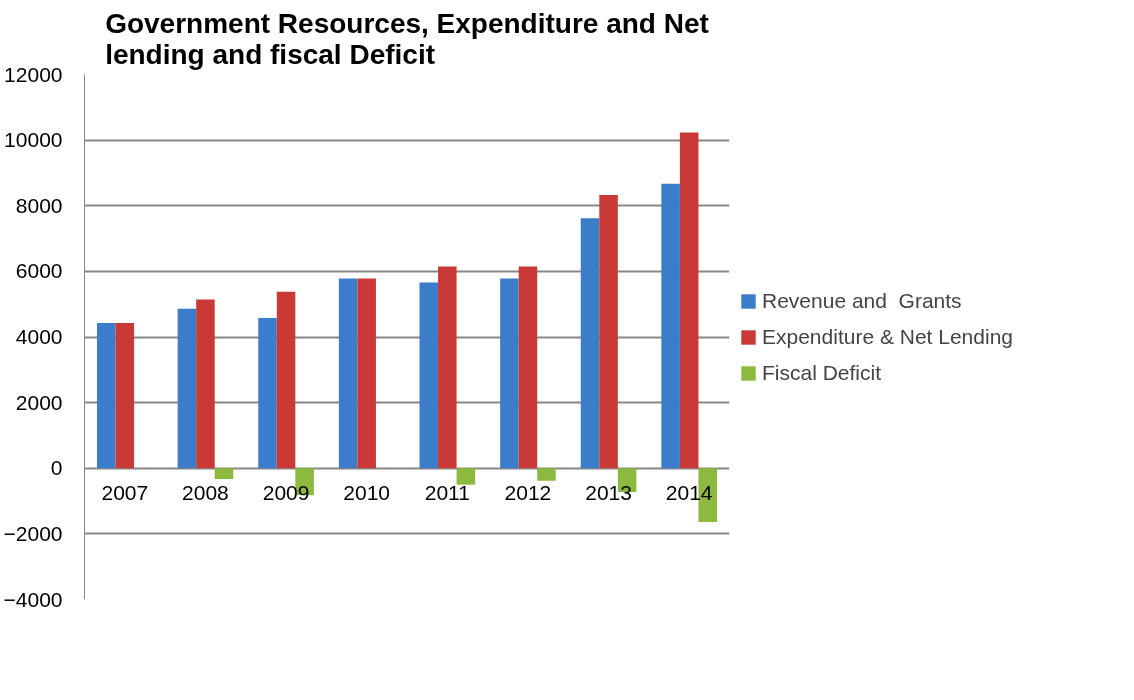  I want to click on y-tick-label: 8000, so click(39, 205).